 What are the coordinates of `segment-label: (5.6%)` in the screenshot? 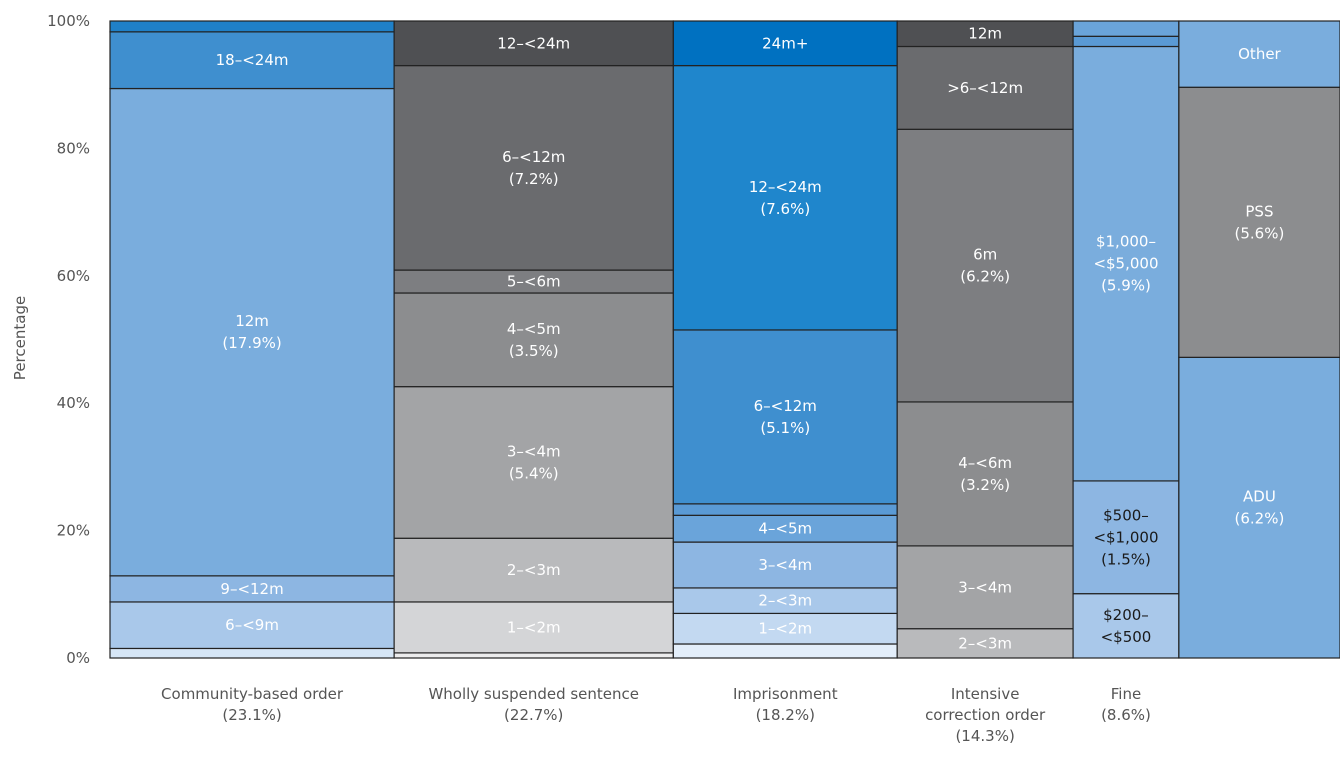 It's located at (1260, 233).